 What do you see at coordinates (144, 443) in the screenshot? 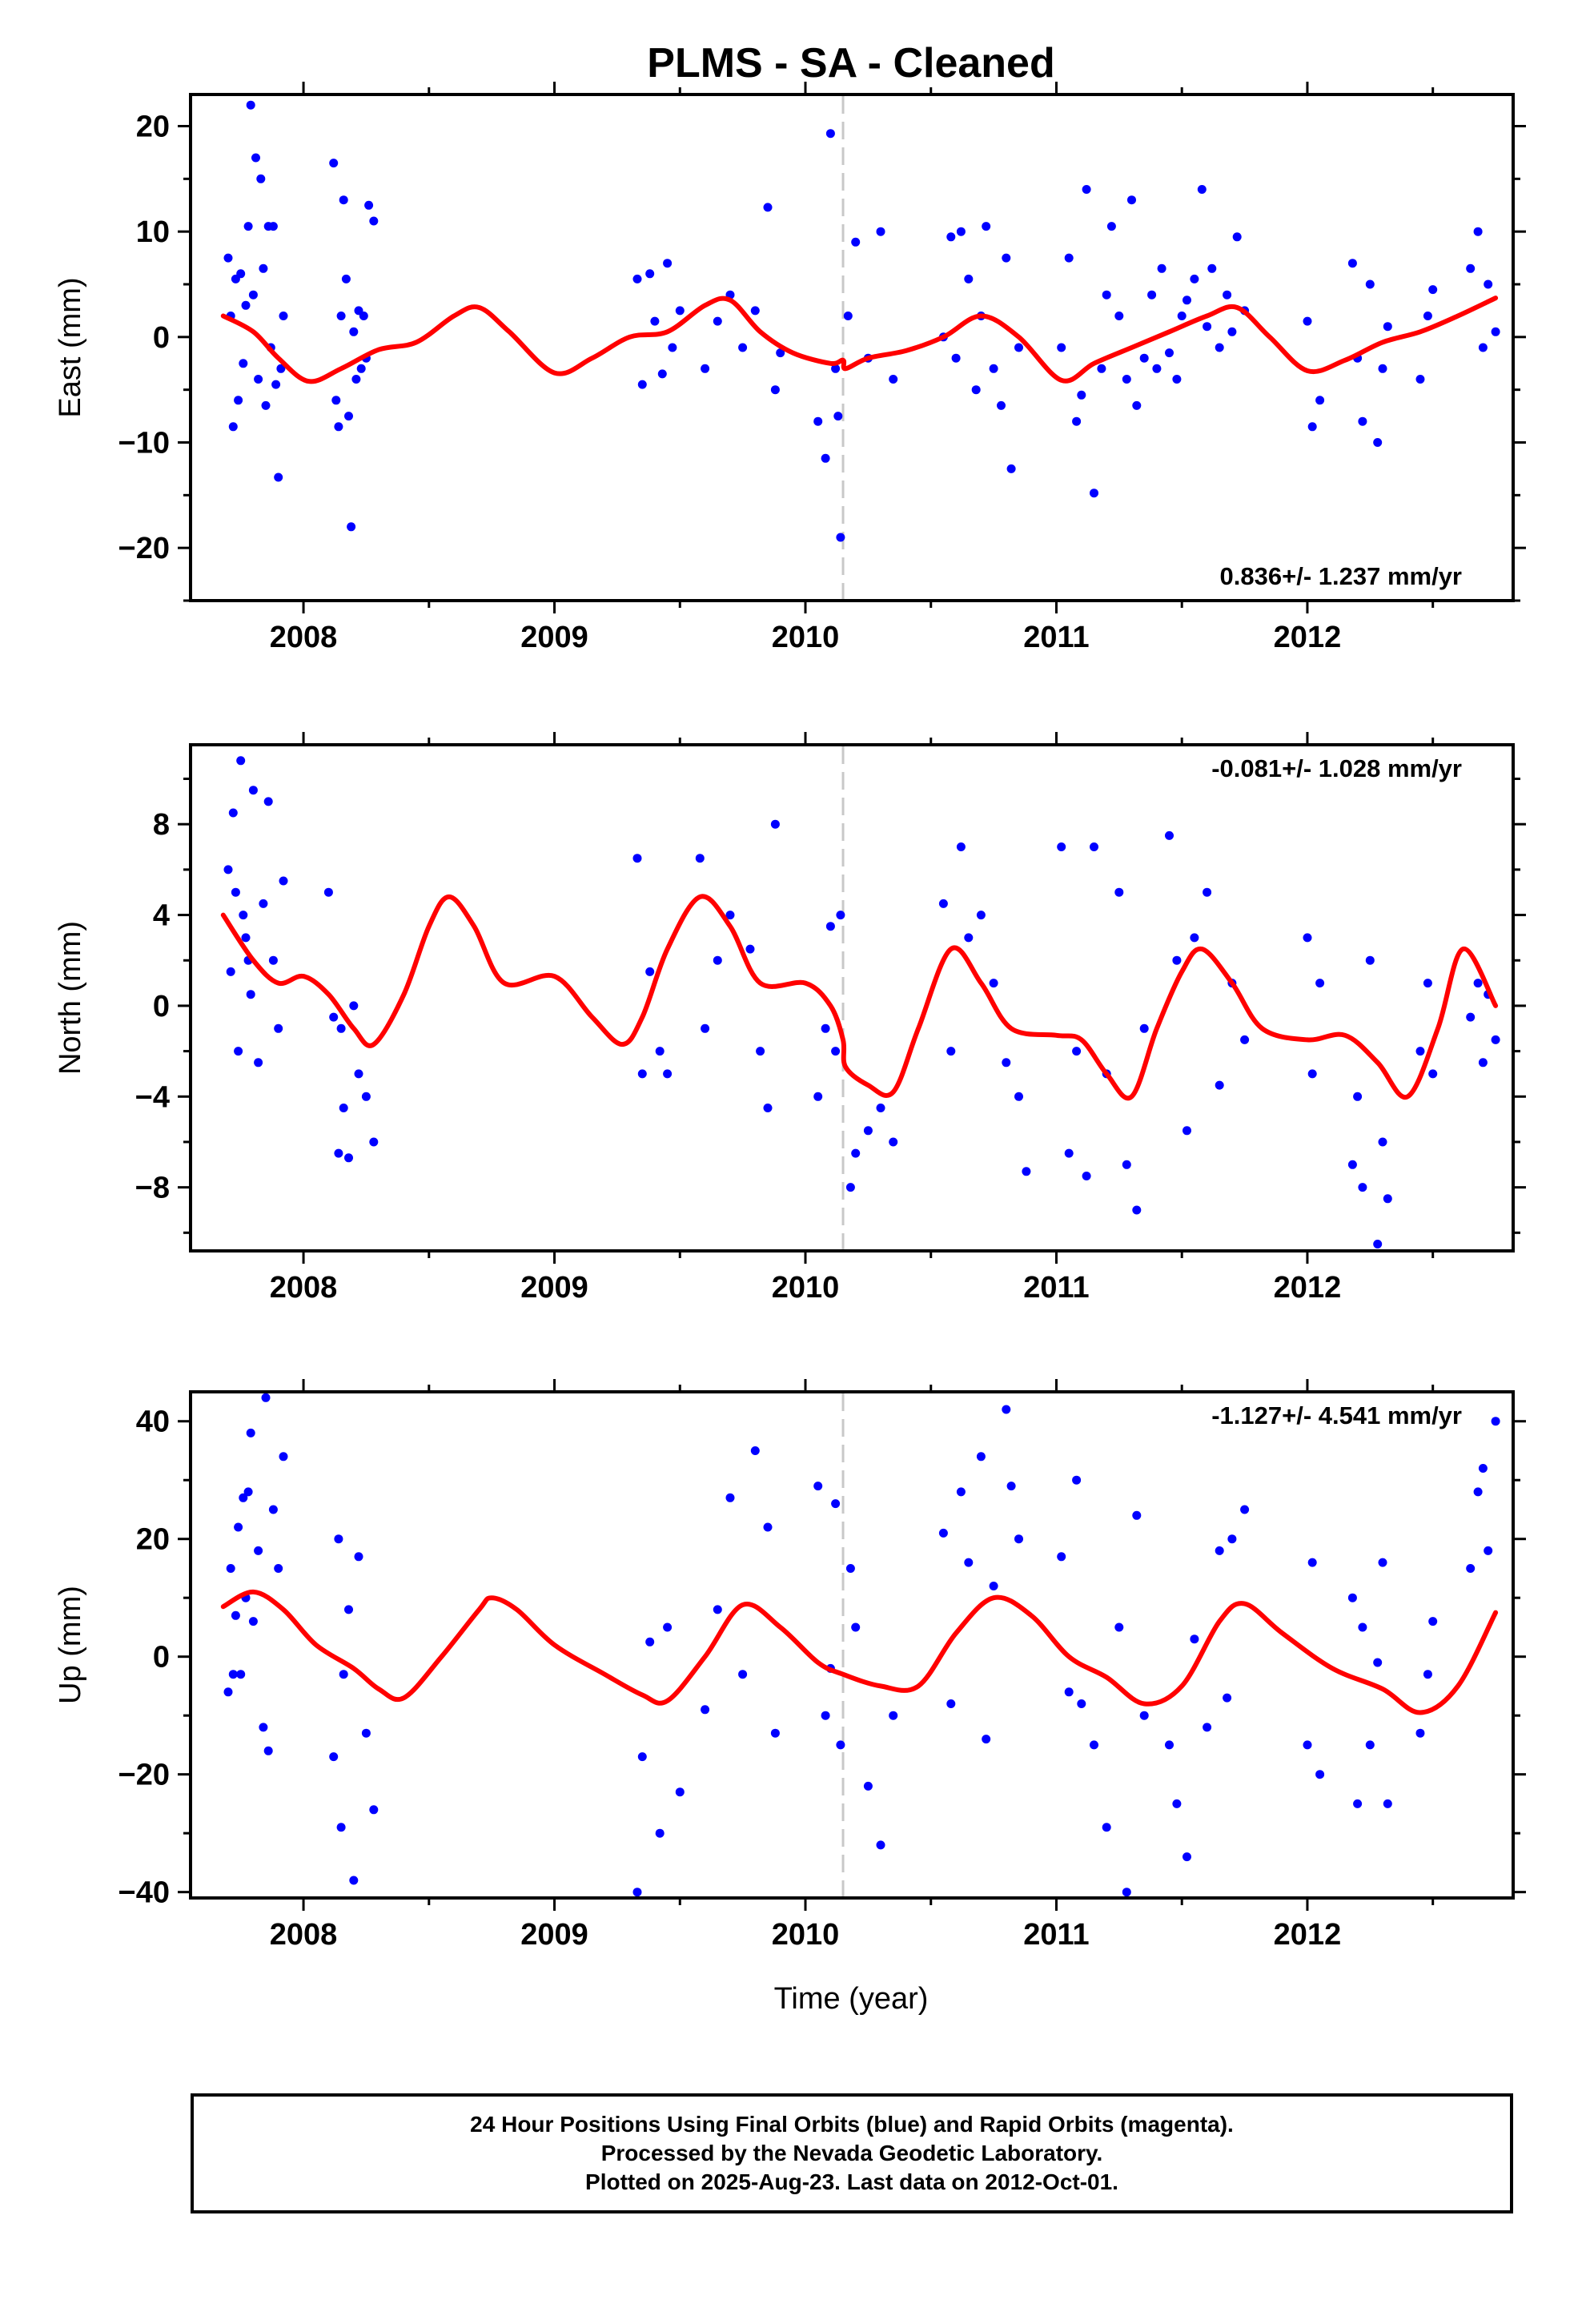
I see `y-tick-label: −10` at bounding box center [144, 443].